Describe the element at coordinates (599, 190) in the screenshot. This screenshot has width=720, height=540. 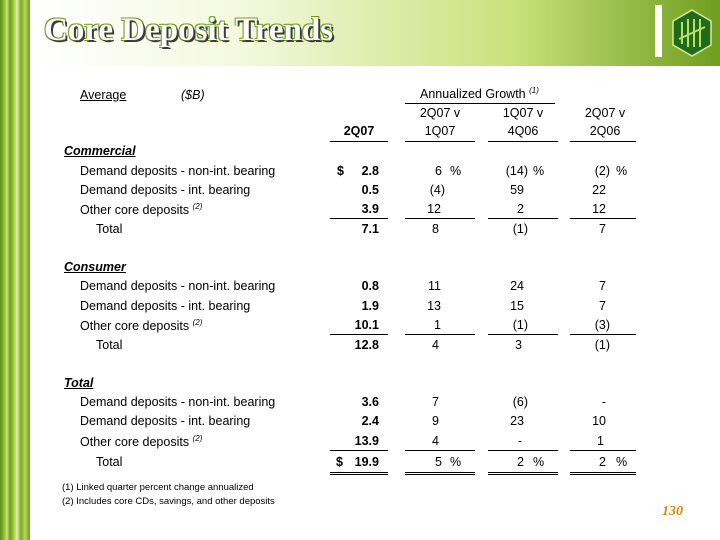
I see `growth-g3: 22` at that location.